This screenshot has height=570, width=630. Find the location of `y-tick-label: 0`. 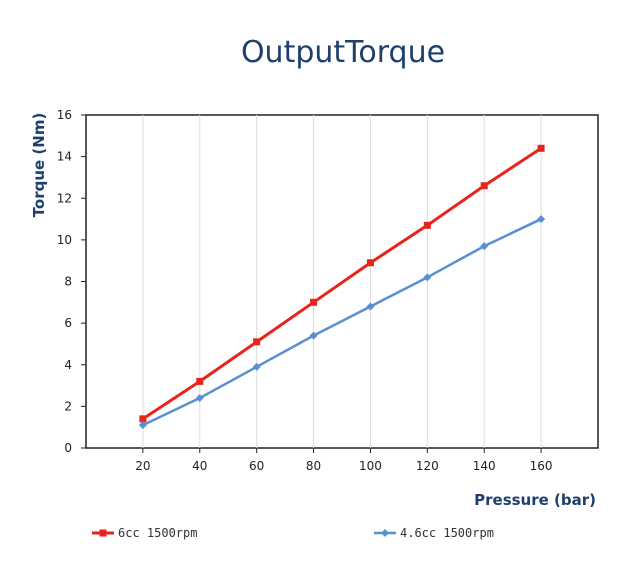

y-tick-label: 0 is located at coordinates (68, 448).